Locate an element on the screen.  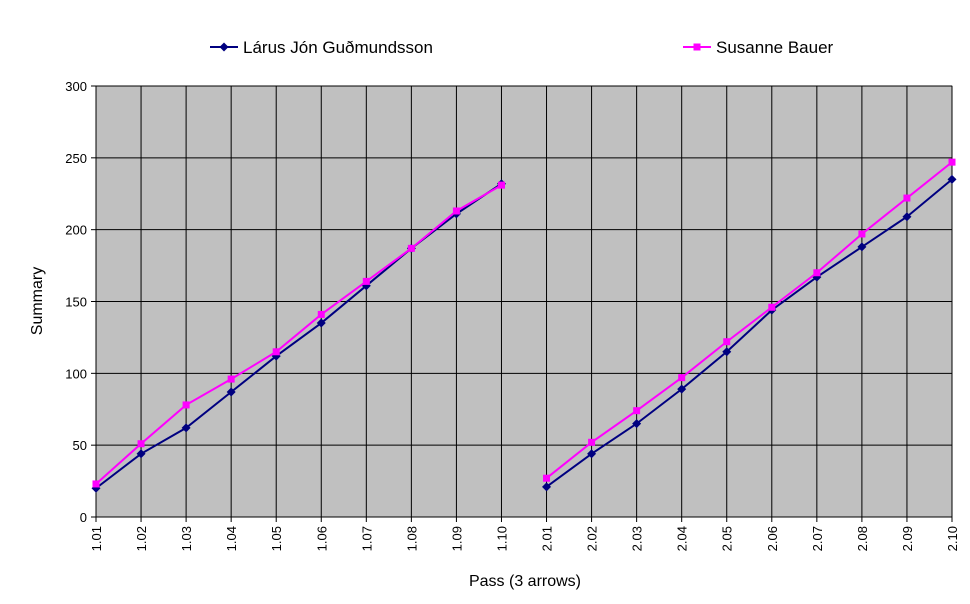
x-tick-label: 2.02 is located at coordinates (592, 538).